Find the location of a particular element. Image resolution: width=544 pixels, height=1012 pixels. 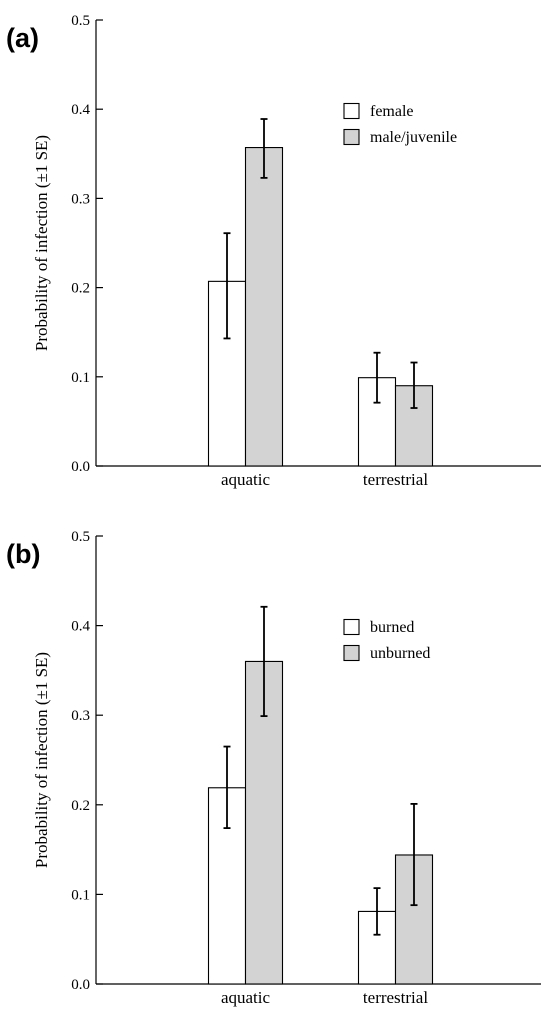

legend: female male/juvenile is located at coordinates (400, 124).